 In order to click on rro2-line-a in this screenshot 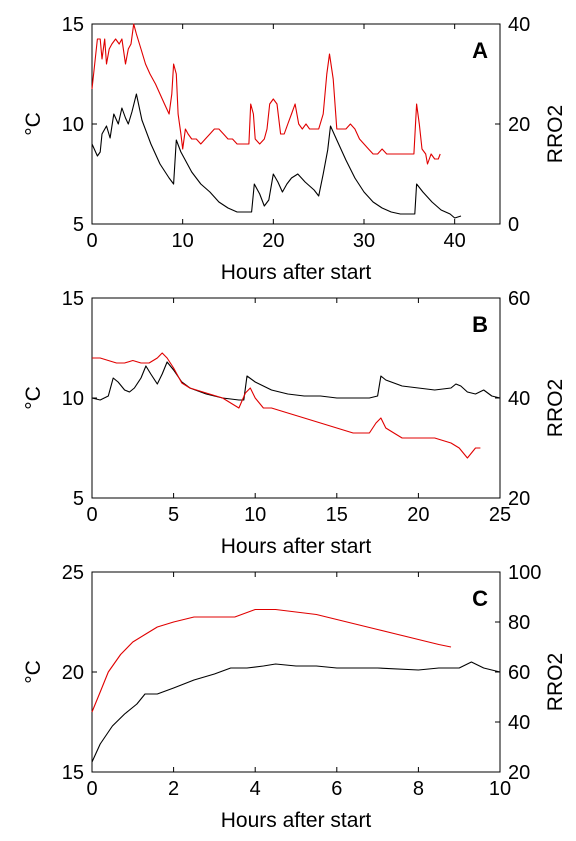, I will do `click(266, 94)`.